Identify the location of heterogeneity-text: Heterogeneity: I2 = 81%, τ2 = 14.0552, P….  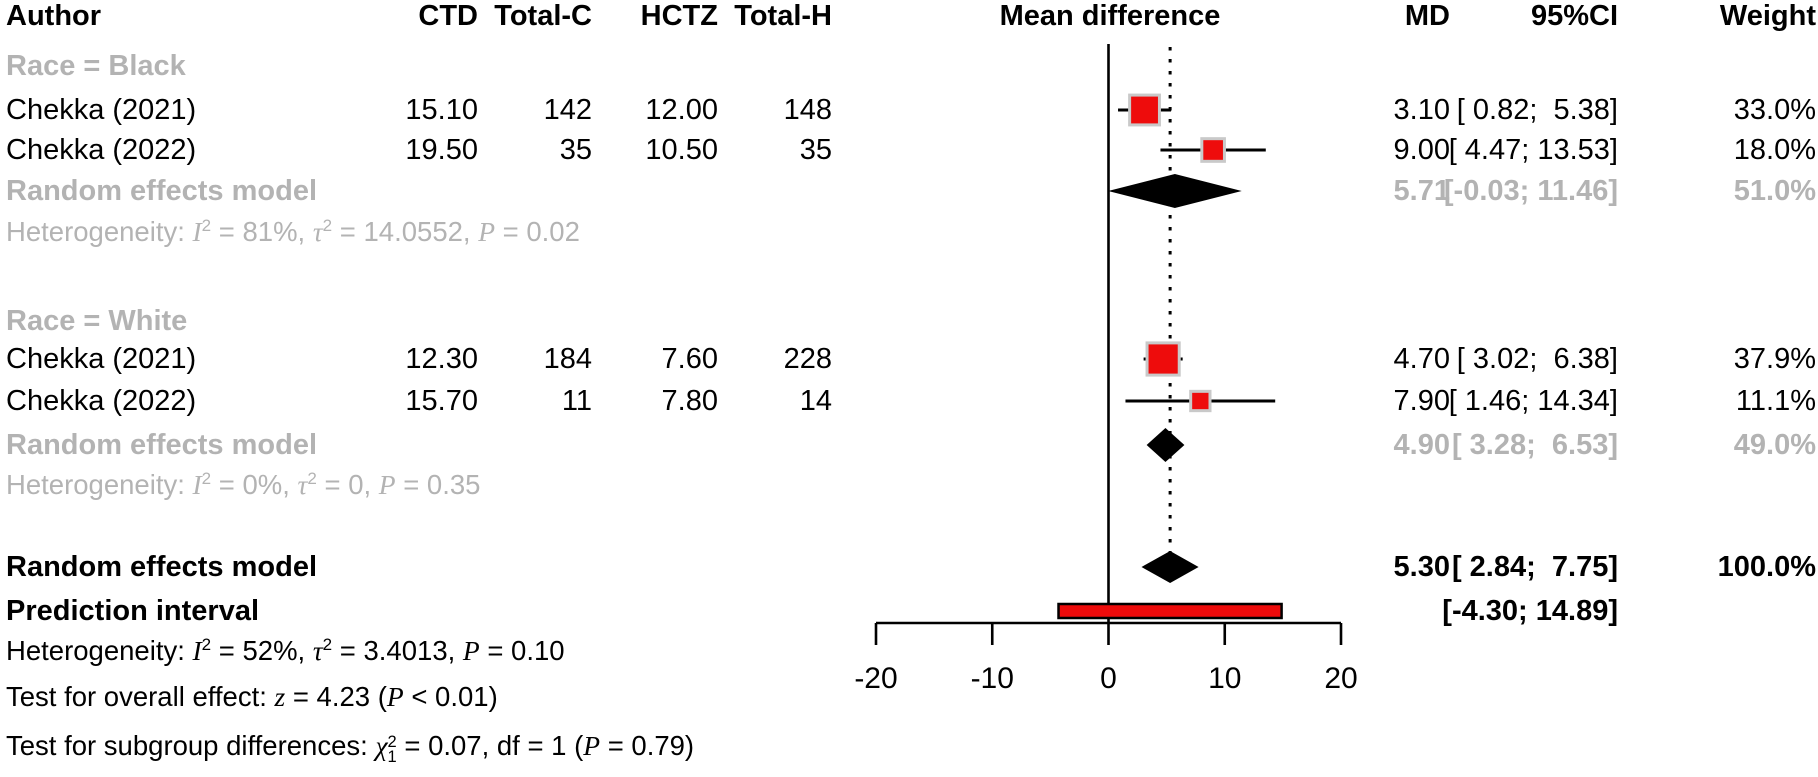
(293, 231).